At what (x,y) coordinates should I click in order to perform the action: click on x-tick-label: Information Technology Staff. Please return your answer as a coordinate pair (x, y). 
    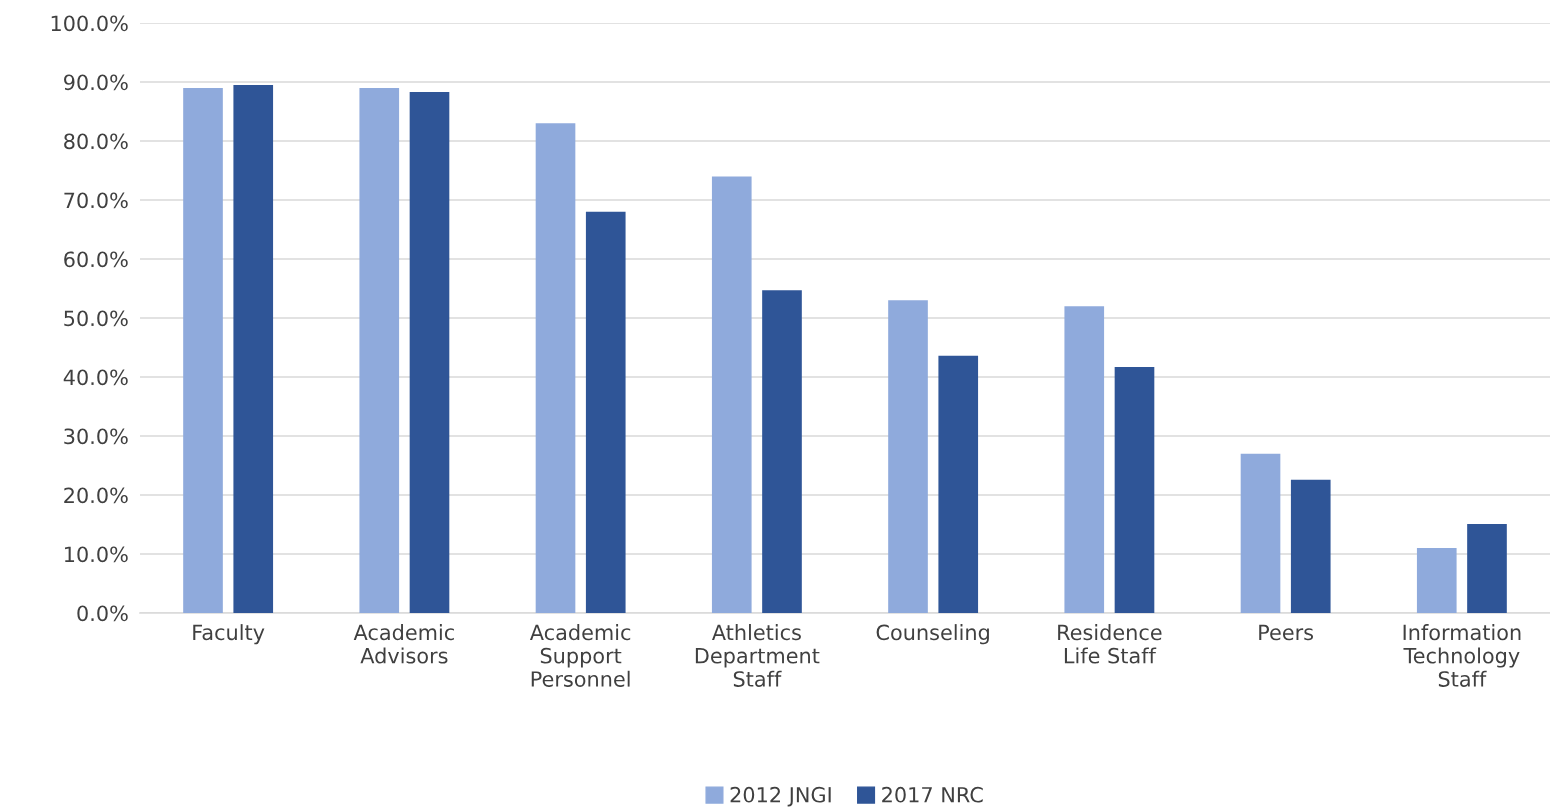
    Looking at the image, I should click on (1462, 655).